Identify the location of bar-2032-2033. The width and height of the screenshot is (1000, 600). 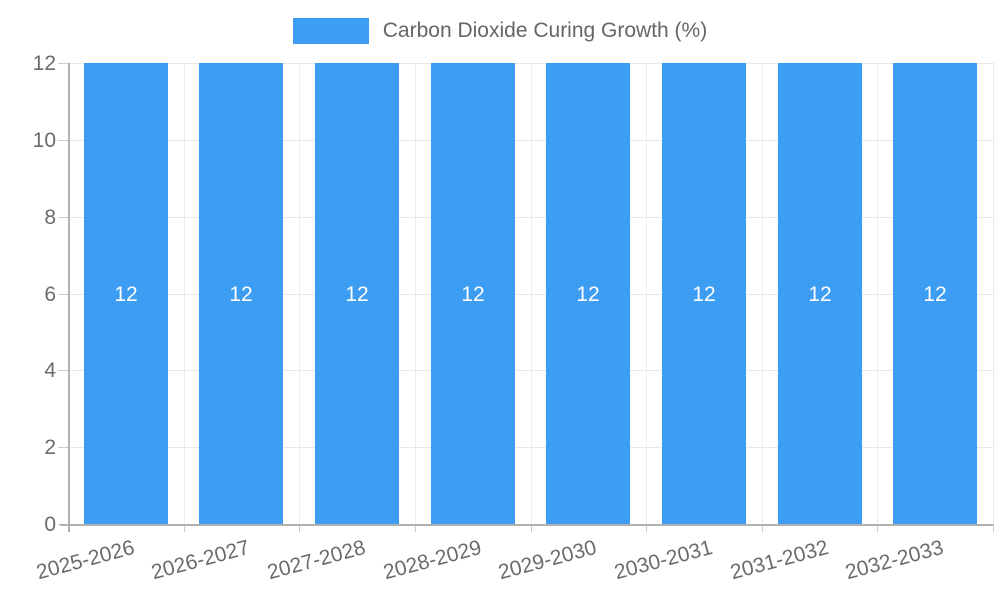
(935, 293).